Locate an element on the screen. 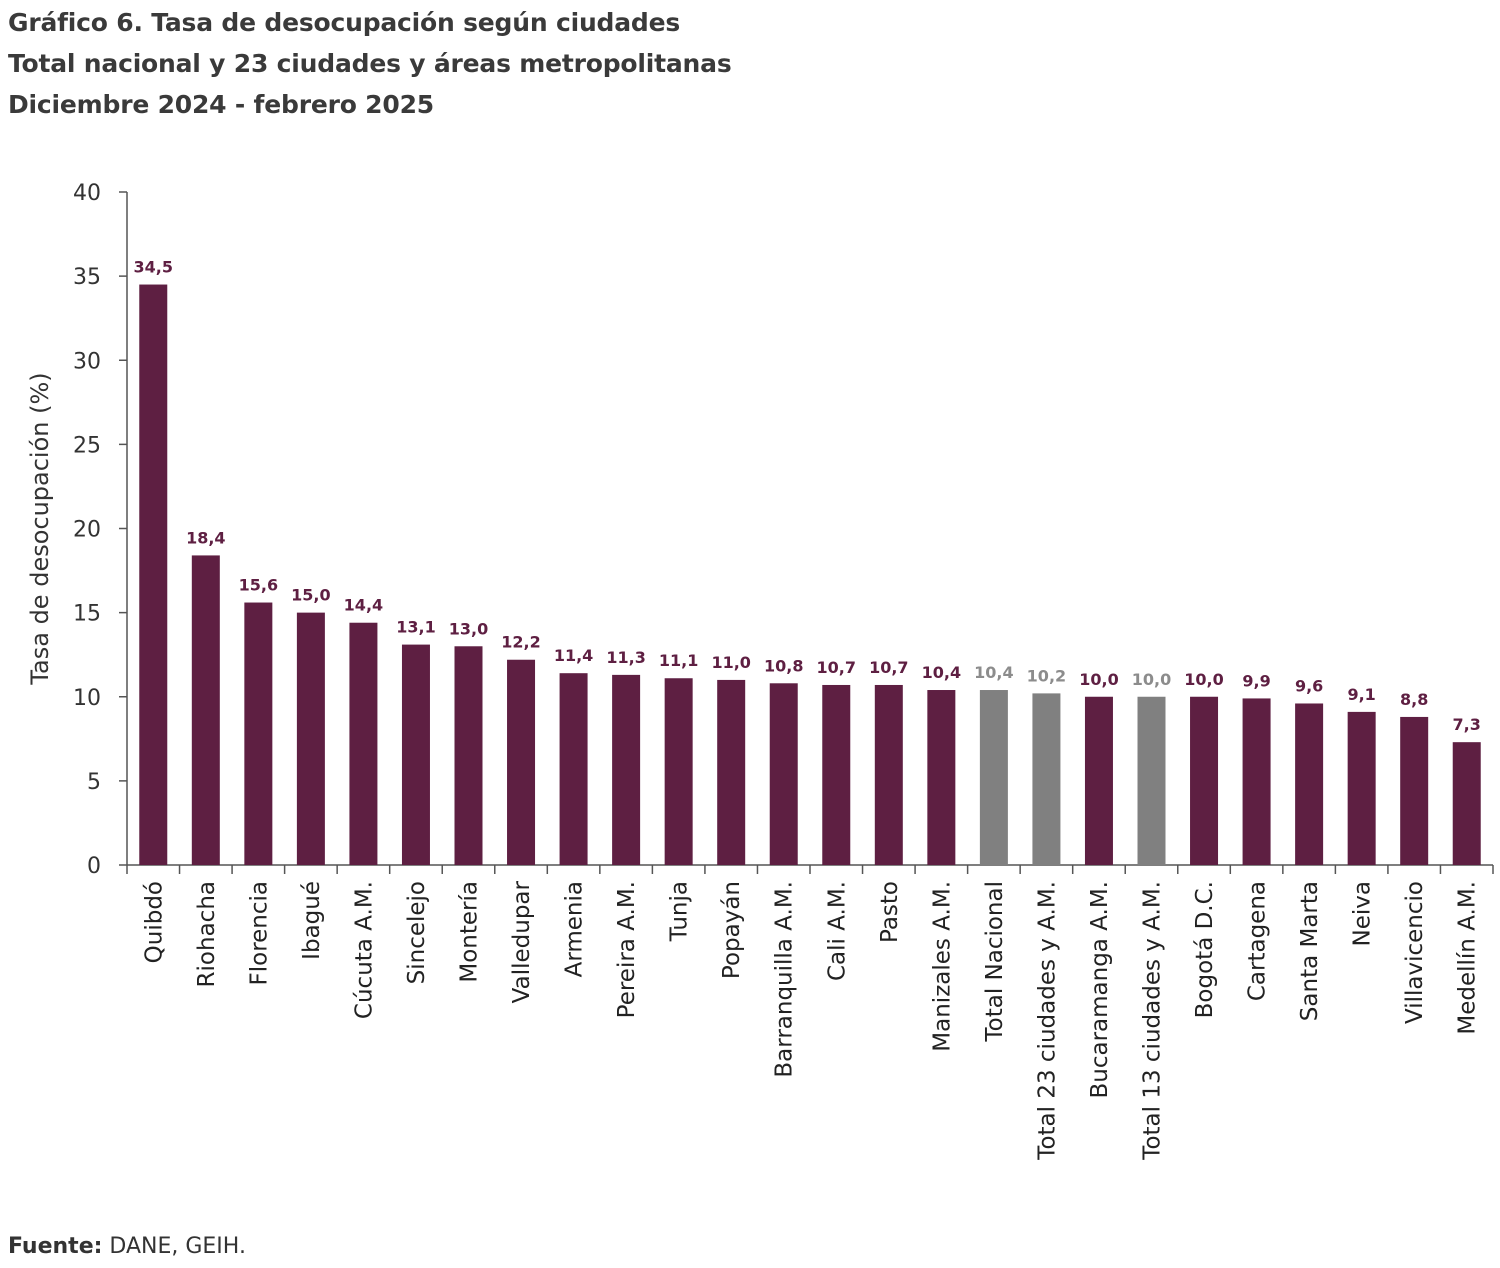 The image size is (1500, 1268). y-tick-label: 0 is located at coordinates (94, 866).